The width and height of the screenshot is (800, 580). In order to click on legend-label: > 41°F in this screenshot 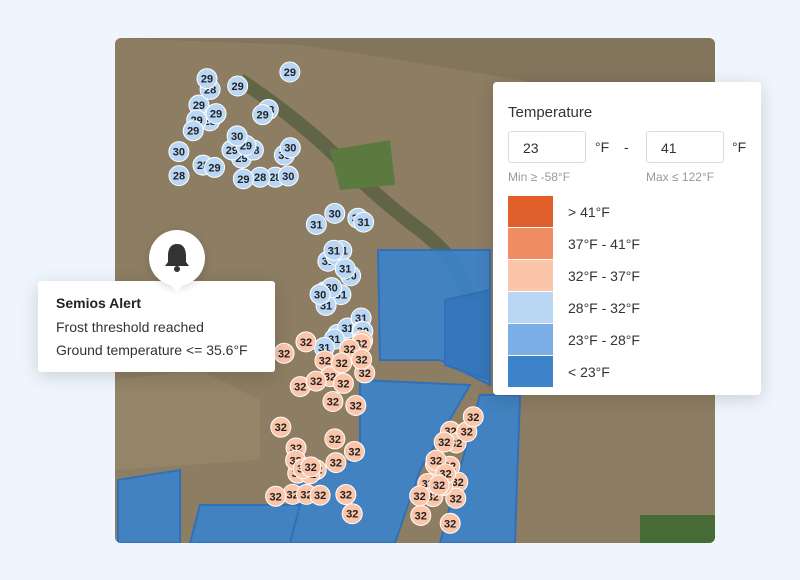, I will do `click(589, 212)`.